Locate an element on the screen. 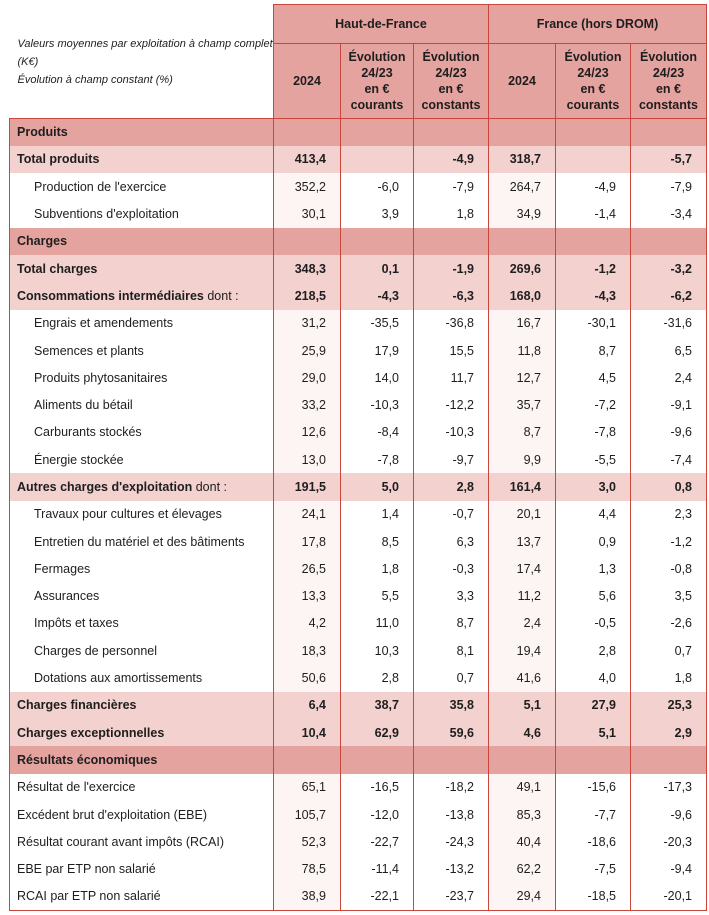  value-cell: 59,6 is located at coordinates (451, 733).